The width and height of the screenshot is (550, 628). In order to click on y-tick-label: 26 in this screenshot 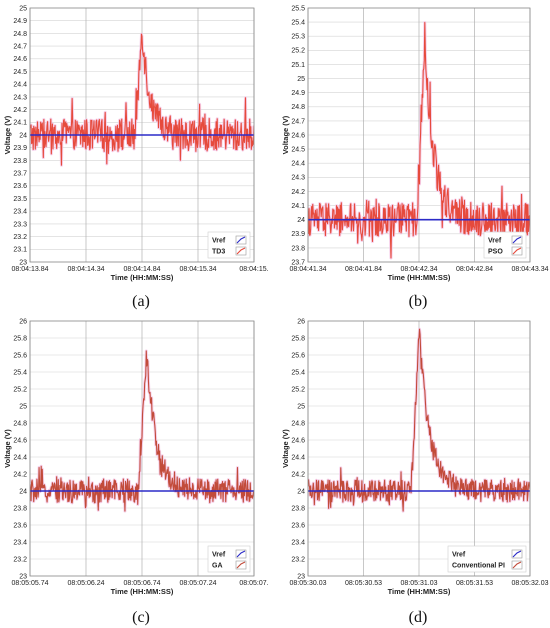, I will do `click(301, 321)`.